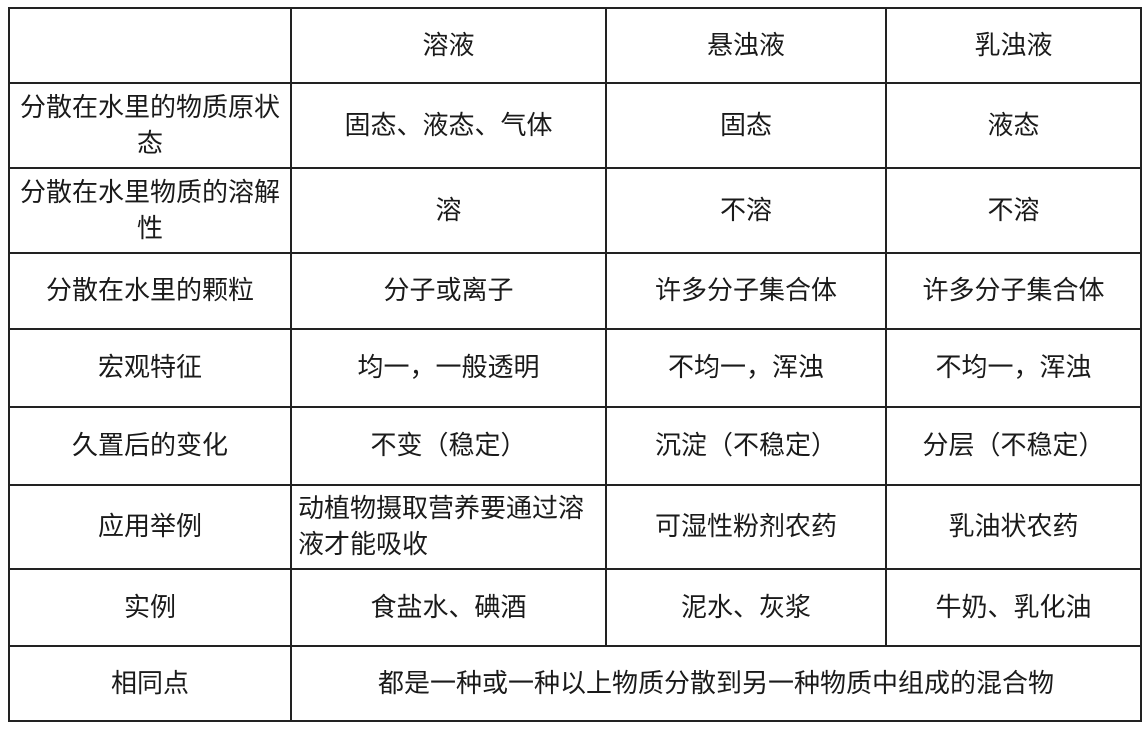 The image size is (1148, 730). I want to click on table-row: 应用举例 动植物摄取营养要通过溶液才能吸收 可湿性粉剂农药 乳油状农药, so click(575, 527).